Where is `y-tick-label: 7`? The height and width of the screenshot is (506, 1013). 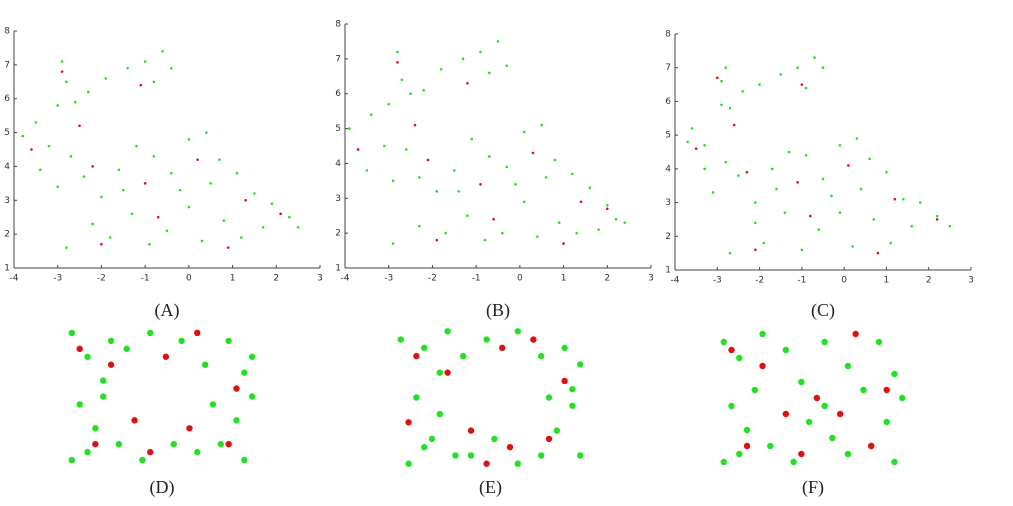 y-tick-label: 7 is located at coordinates (338, 59).